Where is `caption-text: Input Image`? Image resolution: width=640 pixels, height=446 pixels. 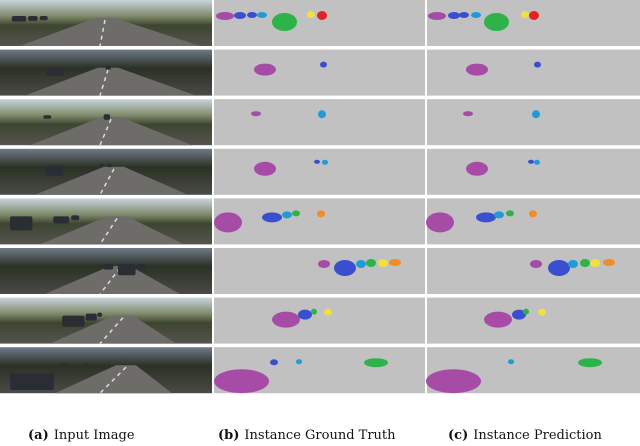 caption-text: Input Image is located at coordinates (94, 435).